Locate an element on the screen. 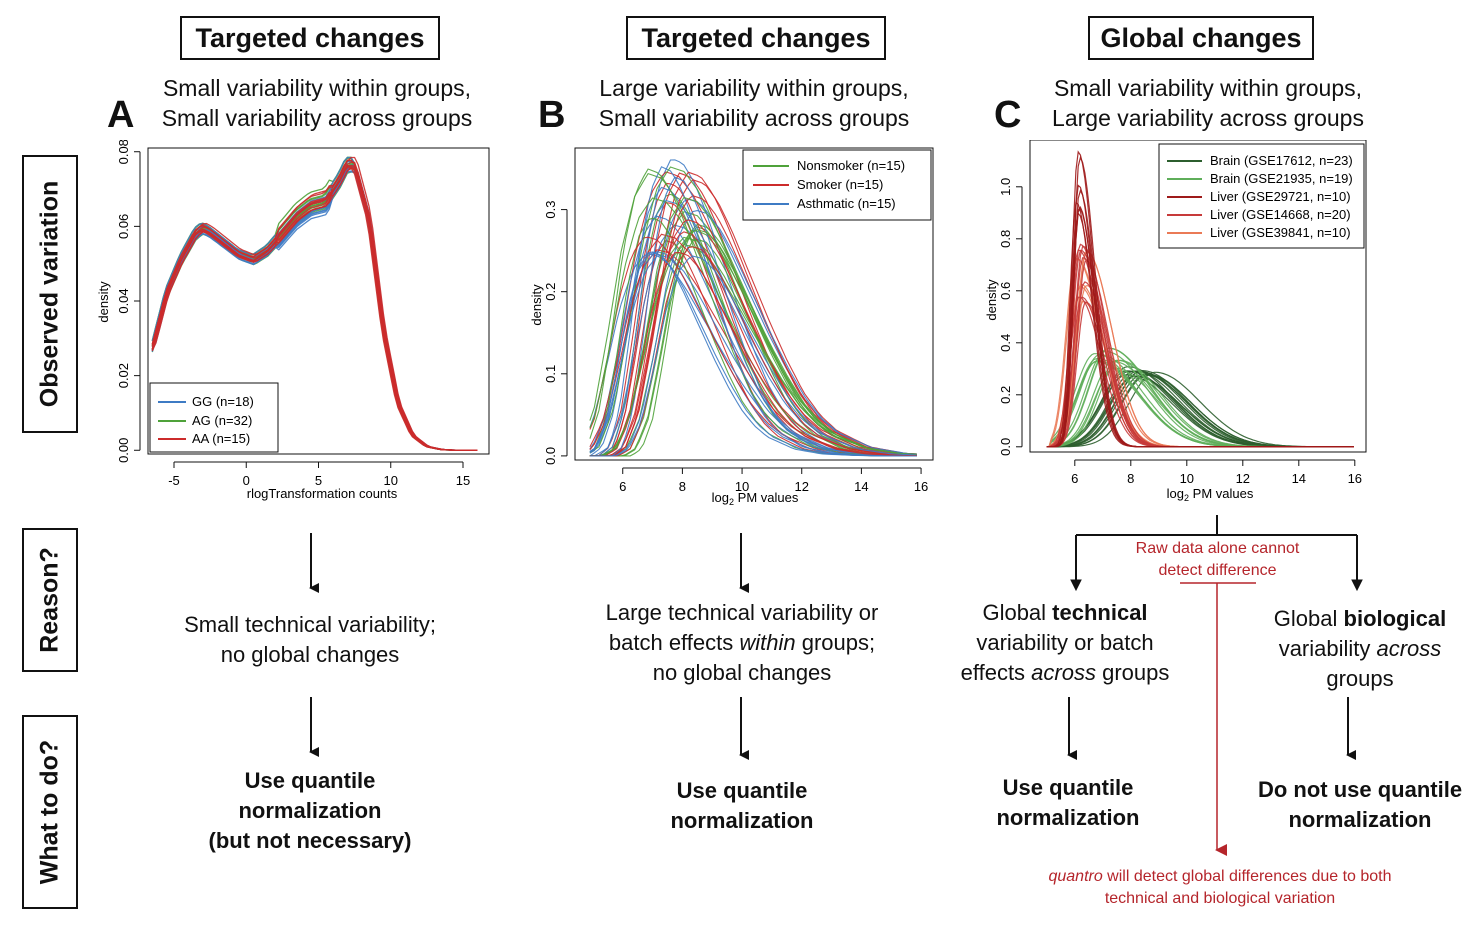 This screenshot has width=1480, height=927. y-tick-label: 0.8 is located at coordinates (1005, 239).